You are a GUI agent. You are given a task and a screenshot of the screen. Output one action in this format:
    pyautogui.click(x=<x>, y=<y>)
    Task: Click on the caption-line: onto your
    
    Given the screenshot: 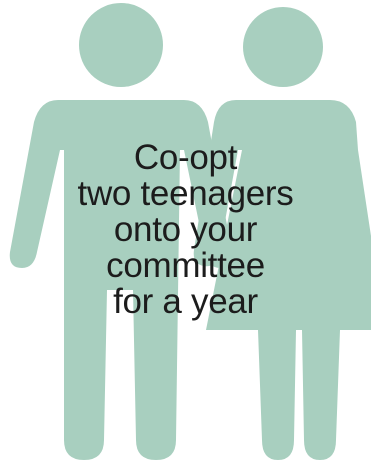 What is the action you would take?
    pyautogui.click(x=185, y=229)
    